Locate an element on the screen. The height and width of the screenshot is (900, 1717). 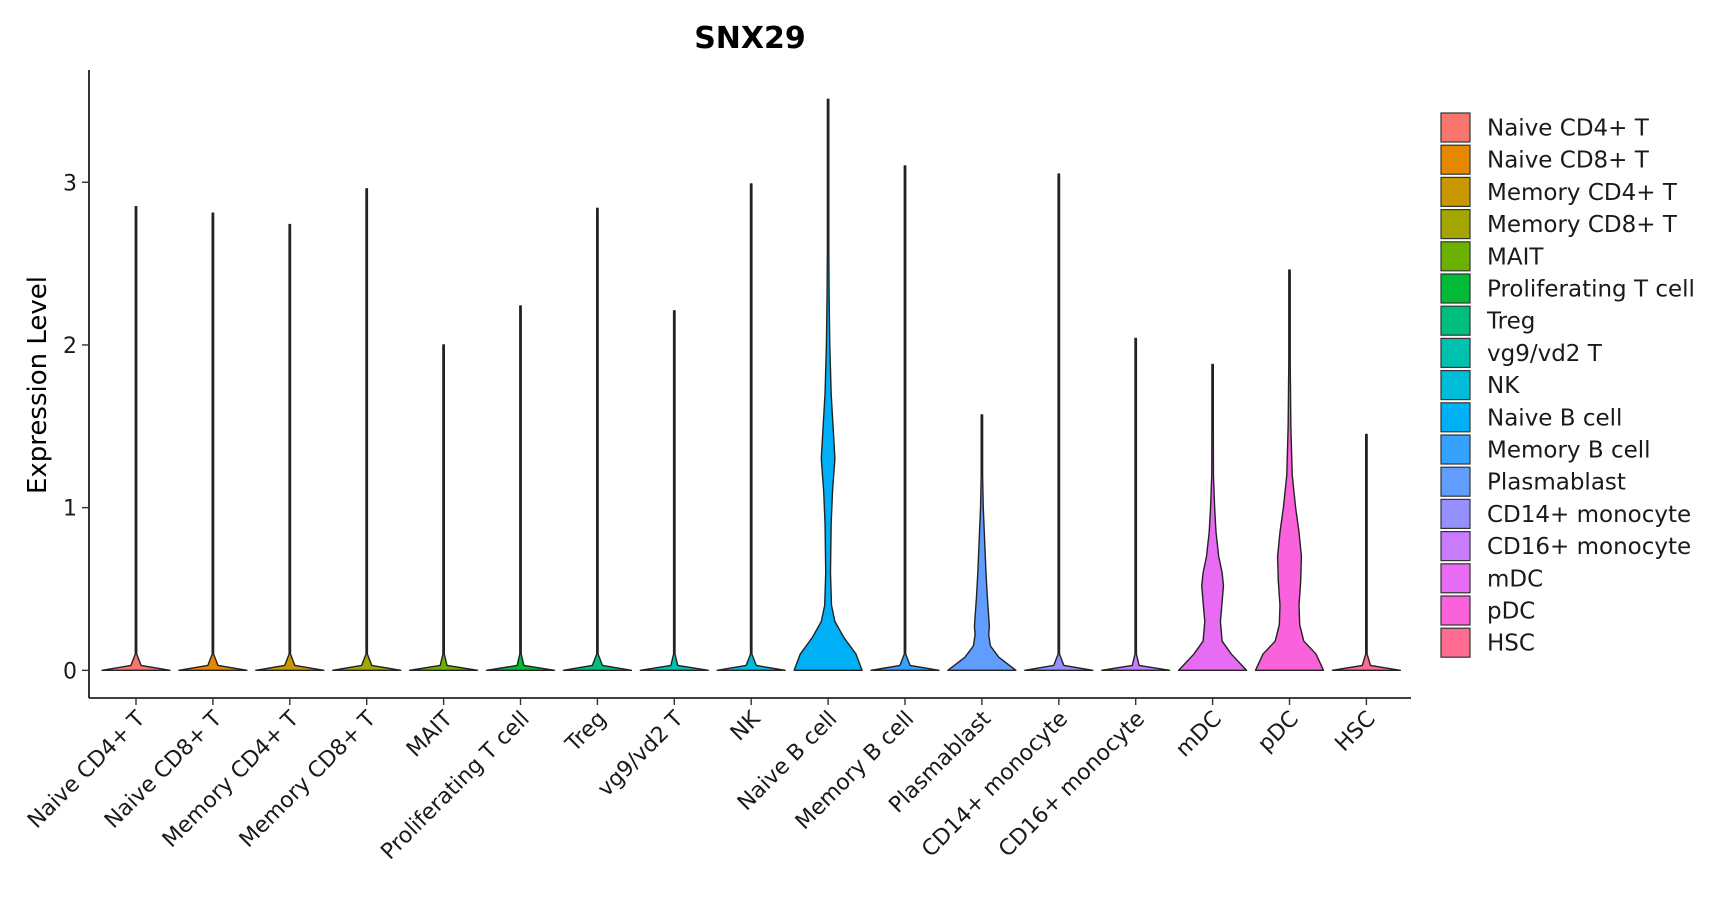
legend-label: Memory CD4+ T is located at coordinates (1582, 193).